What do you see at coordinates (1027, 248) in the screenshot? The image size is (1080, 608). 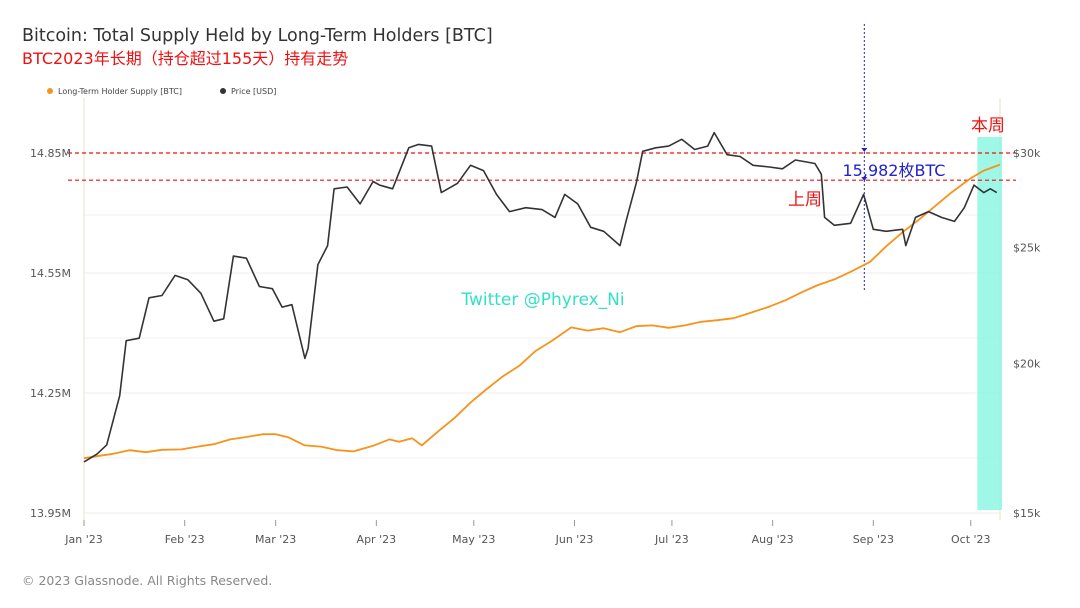 I see `y-right-tick-label: $25k` at bounding box center [1027, 248].